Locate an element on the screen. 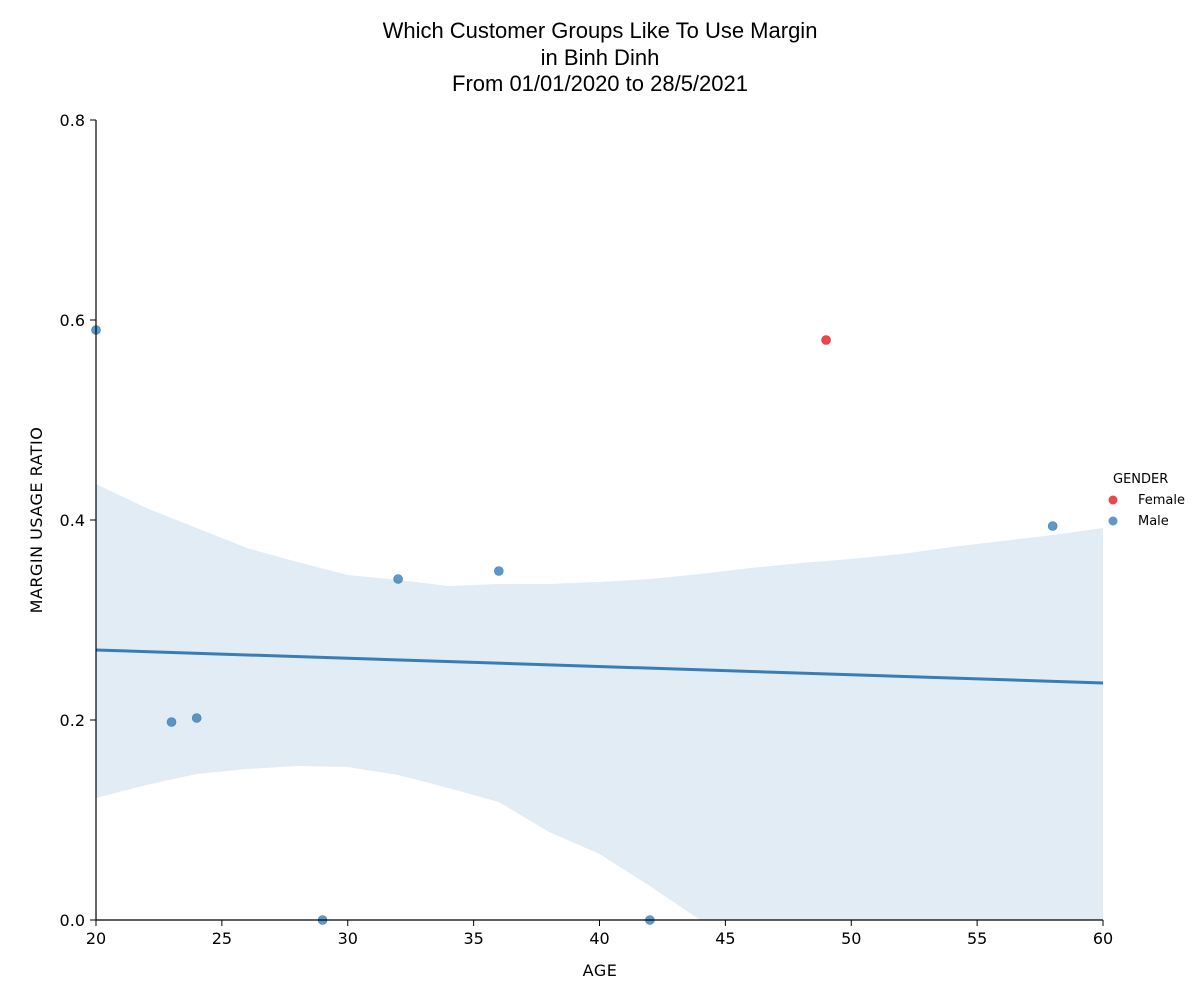 The height and width of the screenshot is (1000, 1200). data-point-female is located at coordinates (826, 340).